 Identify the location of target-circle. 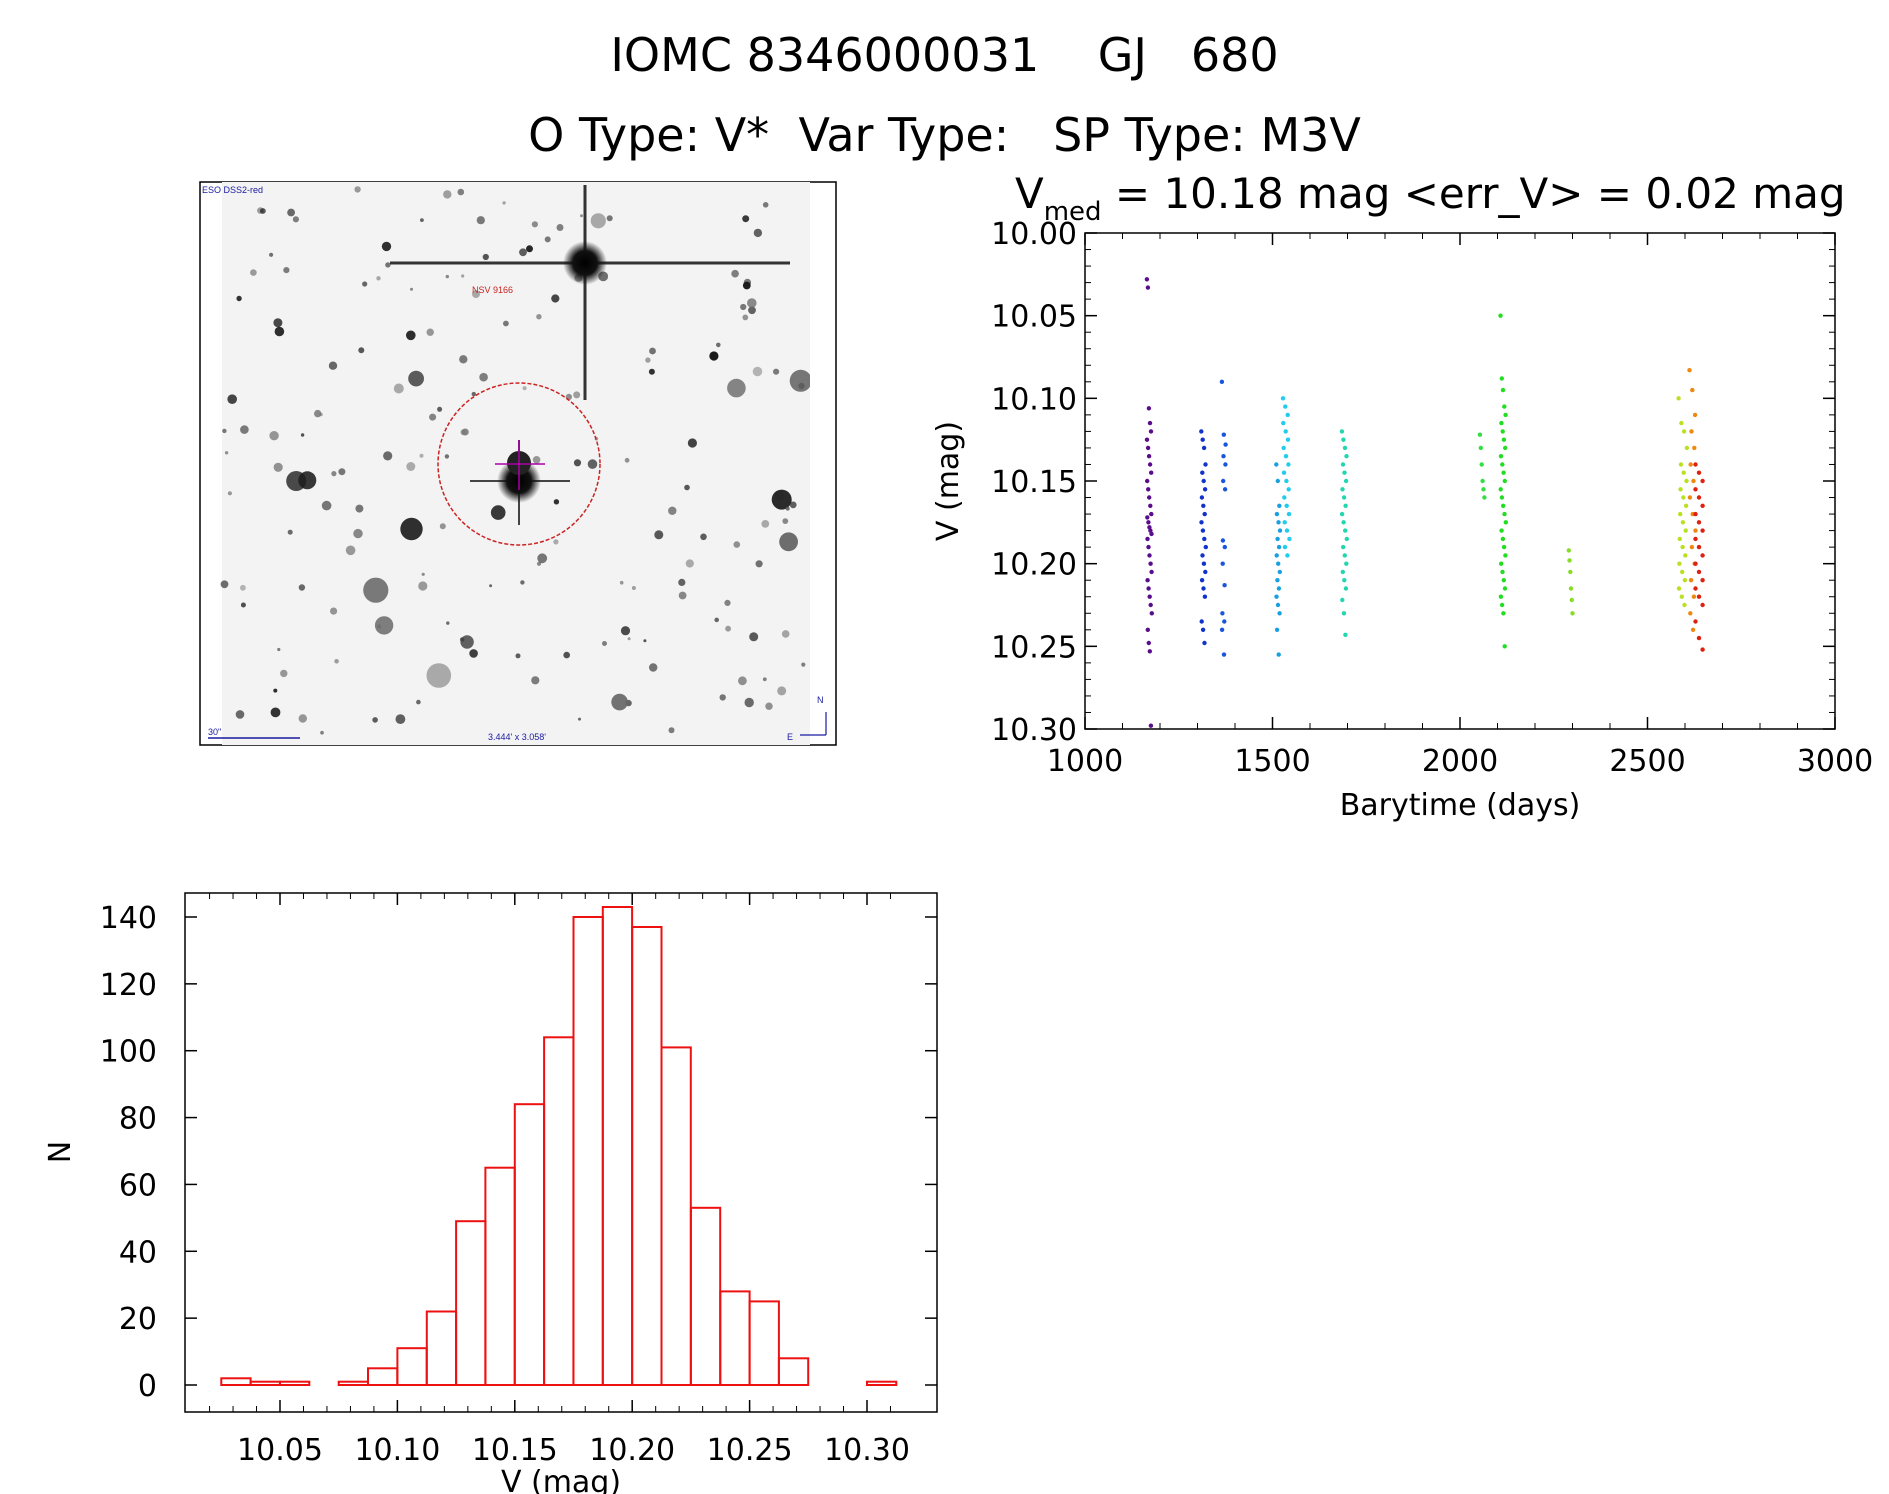
(519, 464).